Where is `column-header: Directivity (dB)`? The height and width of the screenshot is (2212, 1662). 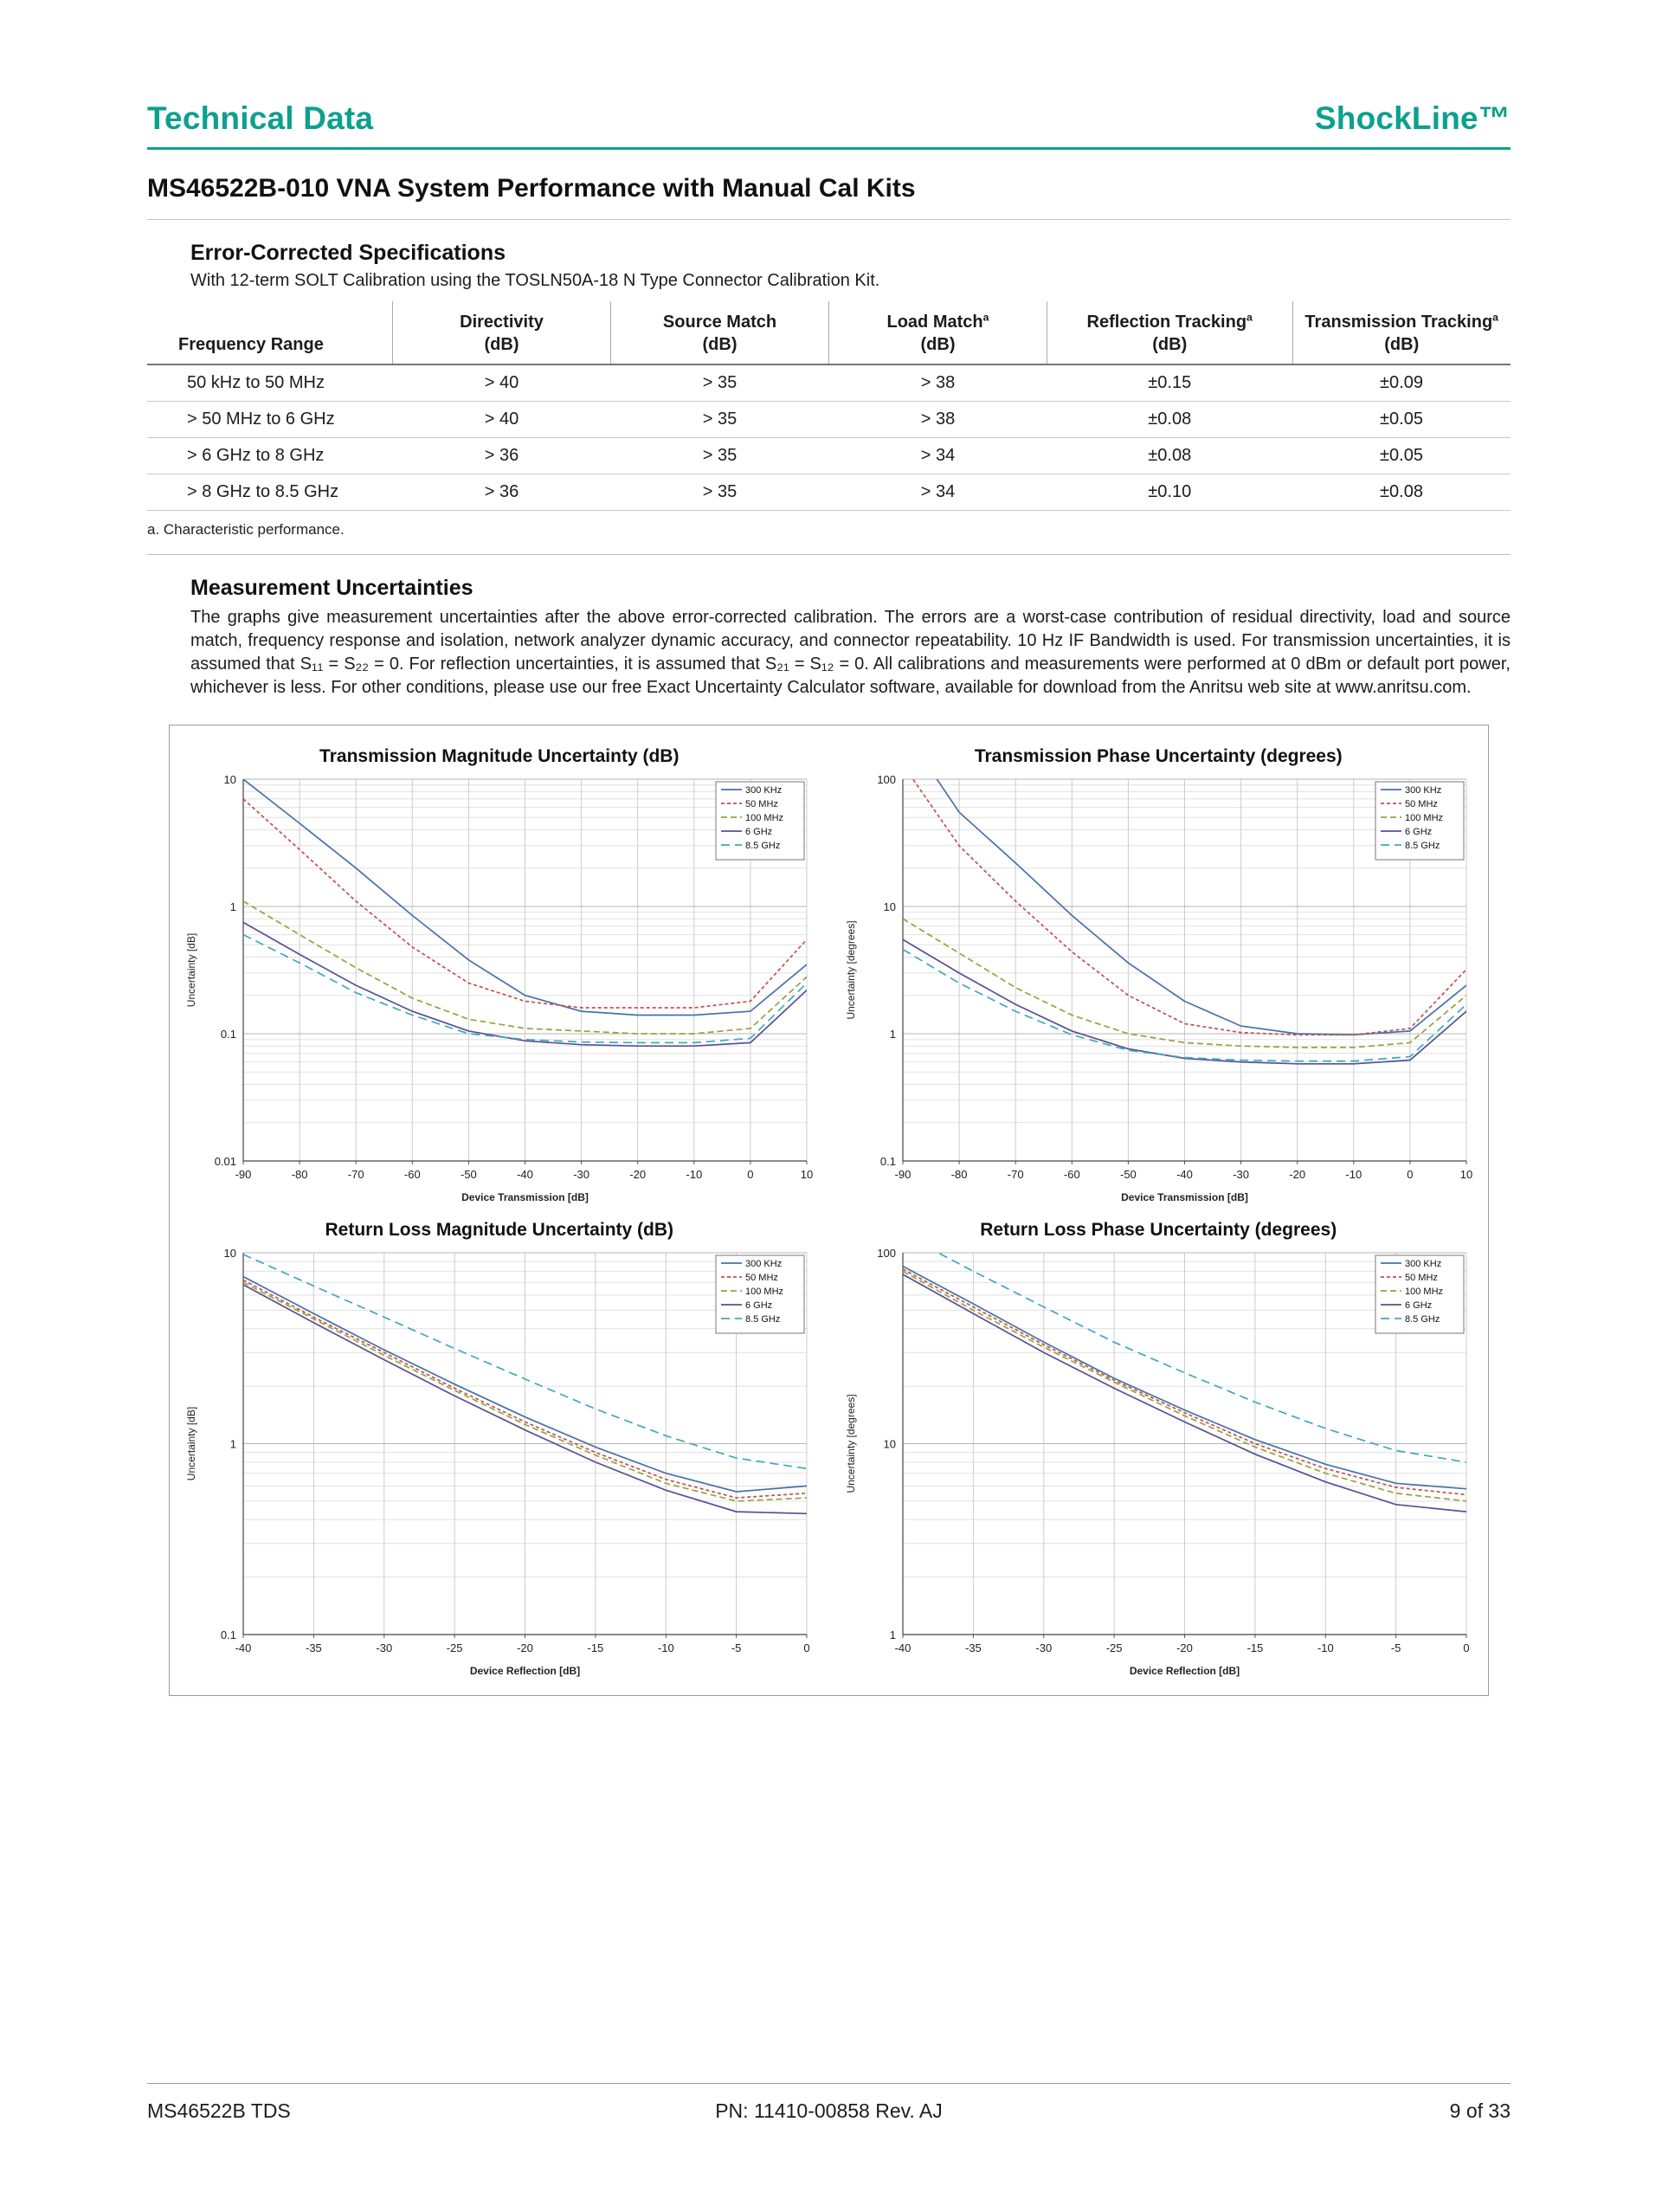 column-header: Directivity (dB) is located at coordinates (501, 333).